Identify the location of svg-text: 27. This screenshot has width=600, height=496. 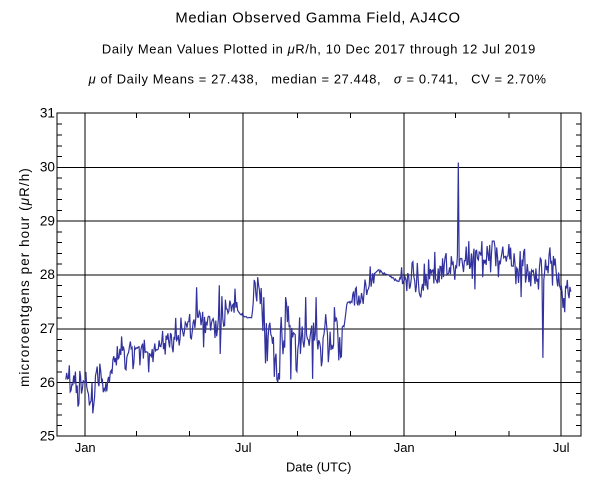
(47, 328).